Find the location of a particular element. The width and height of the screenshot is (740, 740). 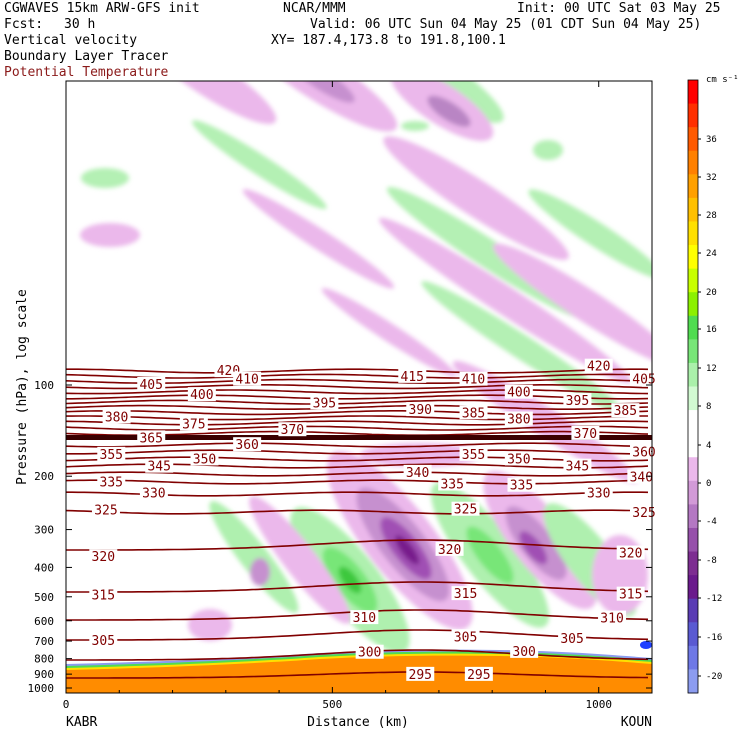

colorbar-label: 32 is located at coordinates (711, 178).